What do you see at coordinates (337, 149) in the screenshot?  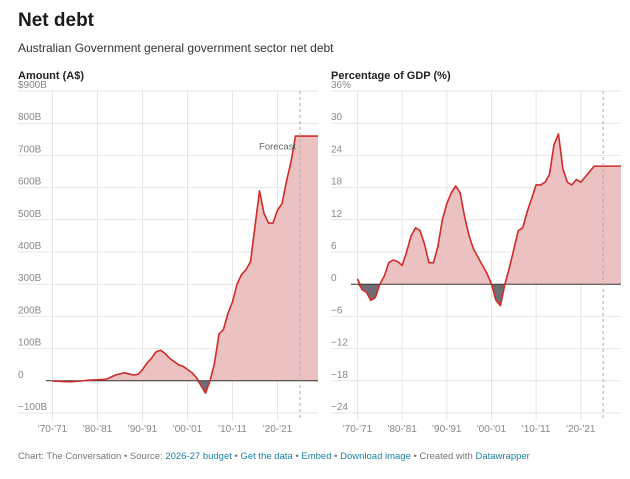 I see `y-tick-label: 24` at bounding box center [337, 149].